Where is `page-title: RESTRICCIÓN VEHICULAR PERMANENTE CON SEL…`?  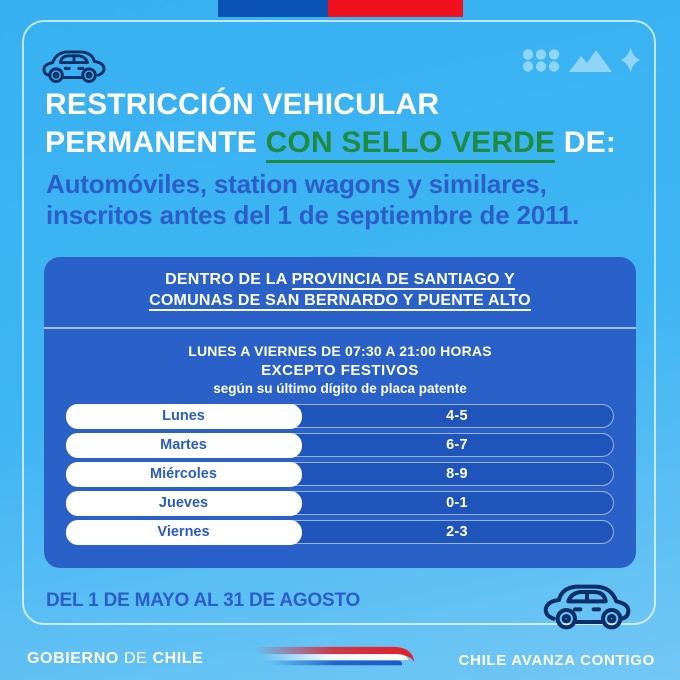 page-title: RESTRICCIÓN VEHICULAR PERMANENTE CON SEL… is located at coordinates (330, 124).